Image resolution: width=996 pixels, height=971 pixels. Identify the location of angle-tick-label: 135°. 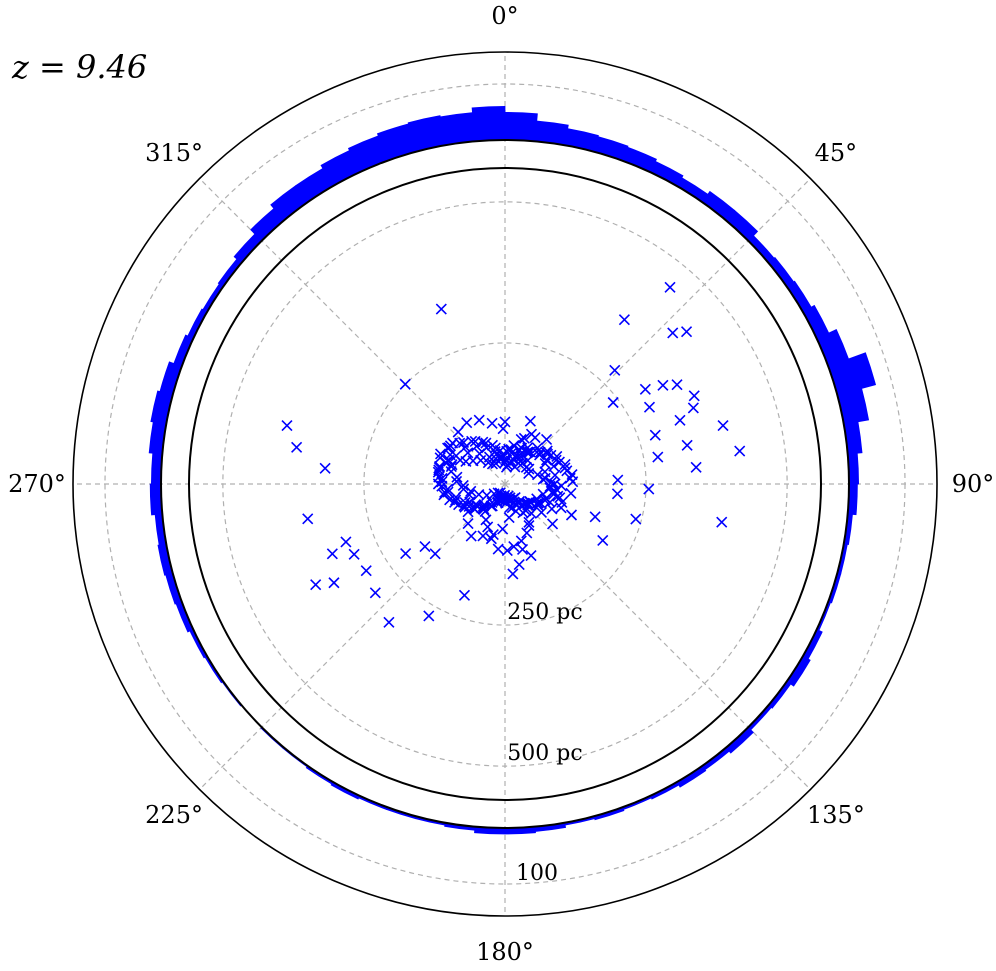
(836, 815).